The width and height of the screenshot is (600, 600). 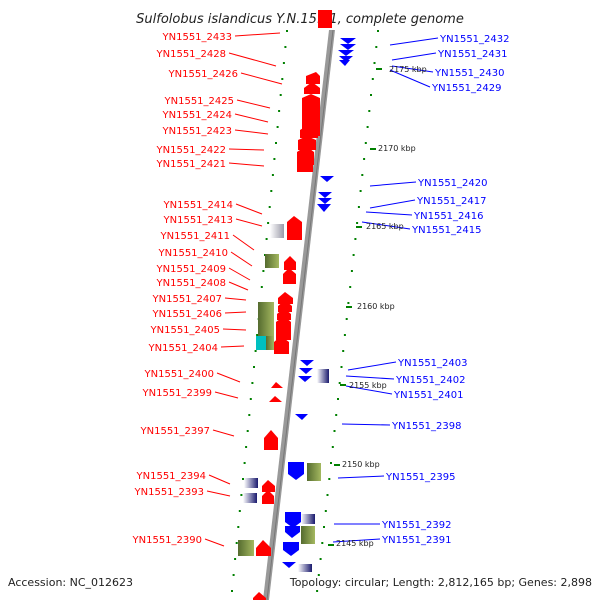 What do you see at coordinates (448, 216) in the screenshot?
I see `right-gene-label: YN1551_2416` at bounding box center [448, 216].